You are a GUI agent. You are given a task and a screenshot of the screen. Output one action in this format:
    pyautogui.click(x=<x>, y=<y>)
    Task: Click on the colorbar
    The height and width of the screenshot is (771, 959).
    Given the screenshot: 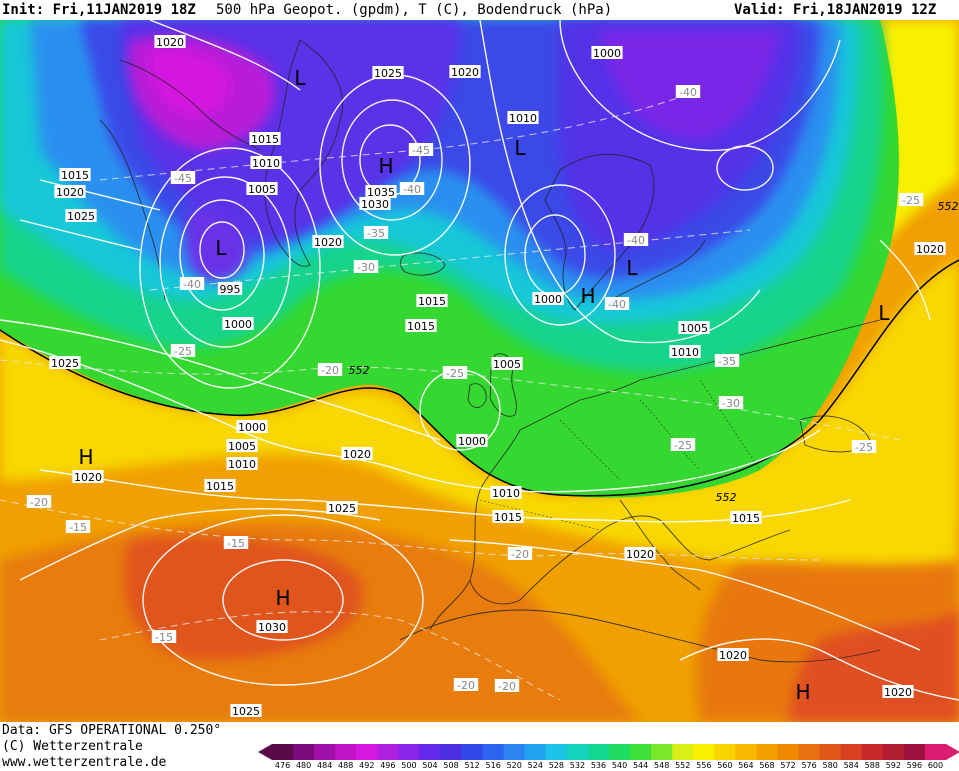 What is the action you would take?
    pyautogui.click(x=608, y=752)
    